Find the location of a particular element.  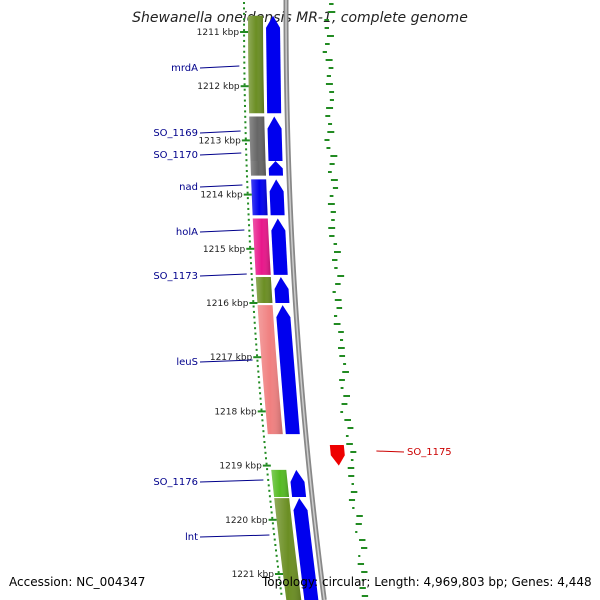

reverse-cds-arrow is located at coordinates (337, 455).